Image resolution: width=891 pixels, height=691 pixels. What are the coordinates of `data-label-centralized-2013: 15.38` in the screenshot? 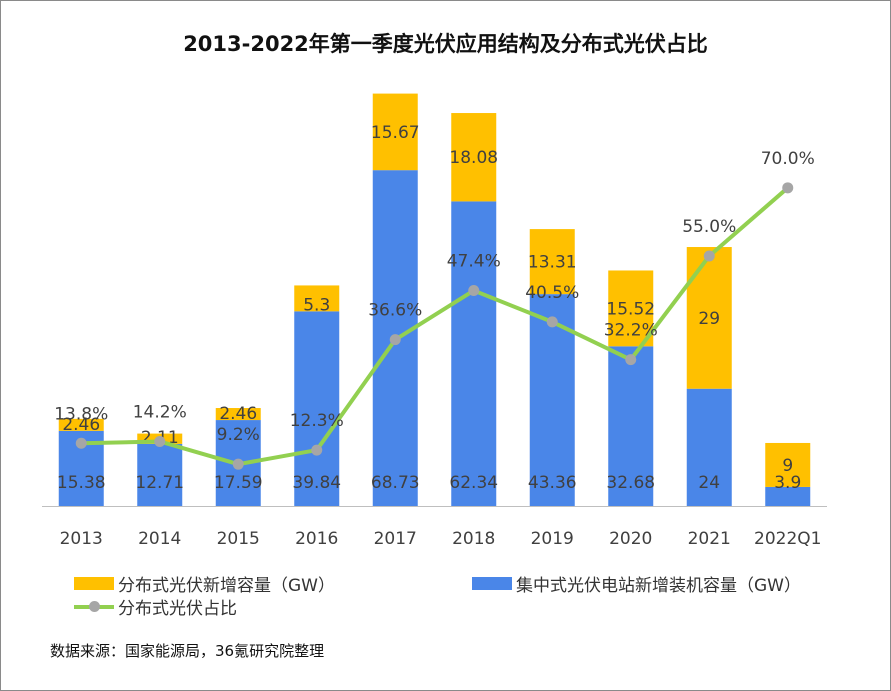 It's located at (81, 483).